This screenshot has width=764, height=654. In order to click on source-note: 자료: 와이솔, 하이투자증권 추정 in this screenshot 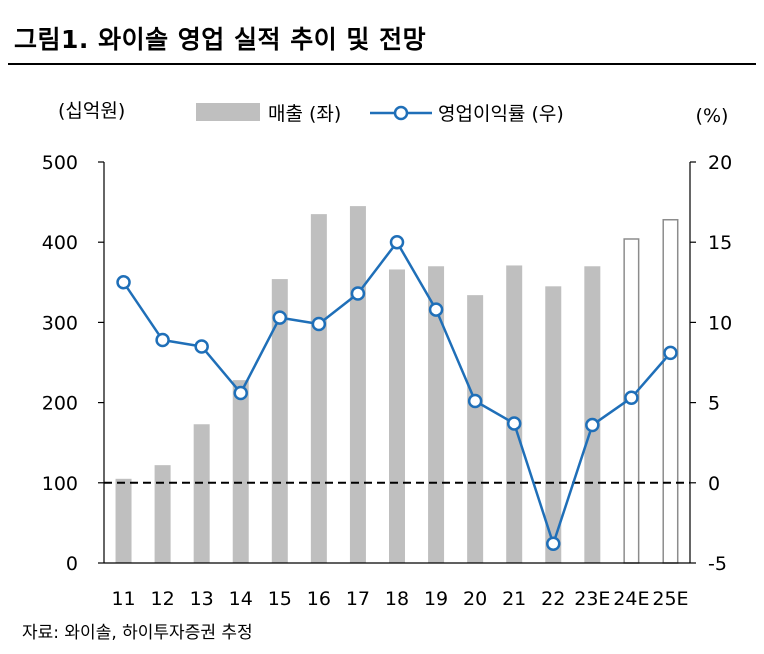, I will do `click(137, 633)`.